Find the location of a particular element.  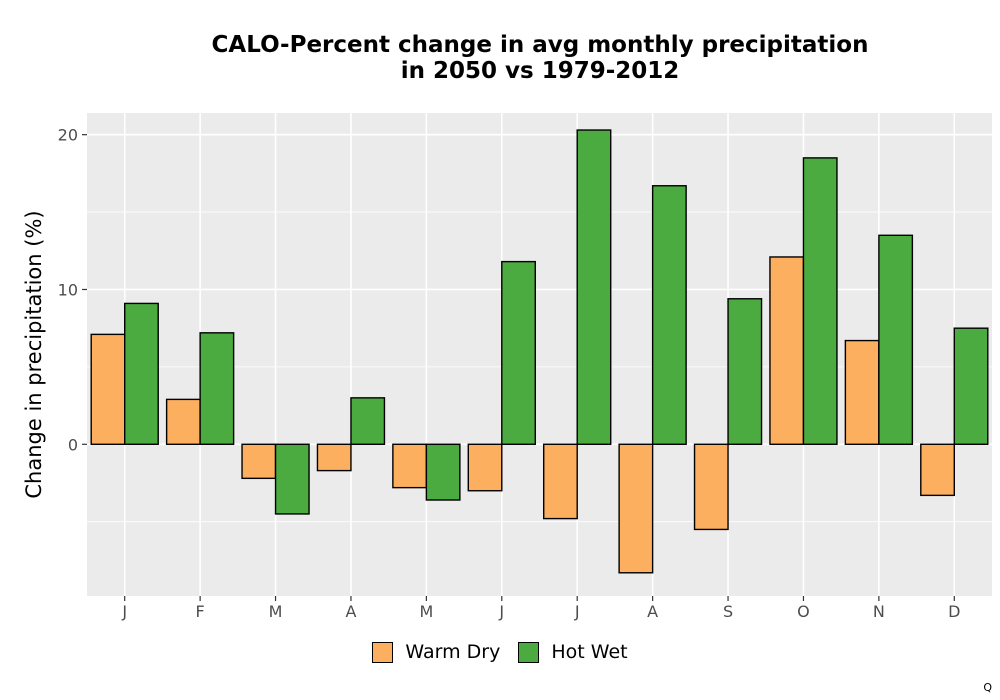

legend-swatch-hot-wet is located at coordinates (529, 652).